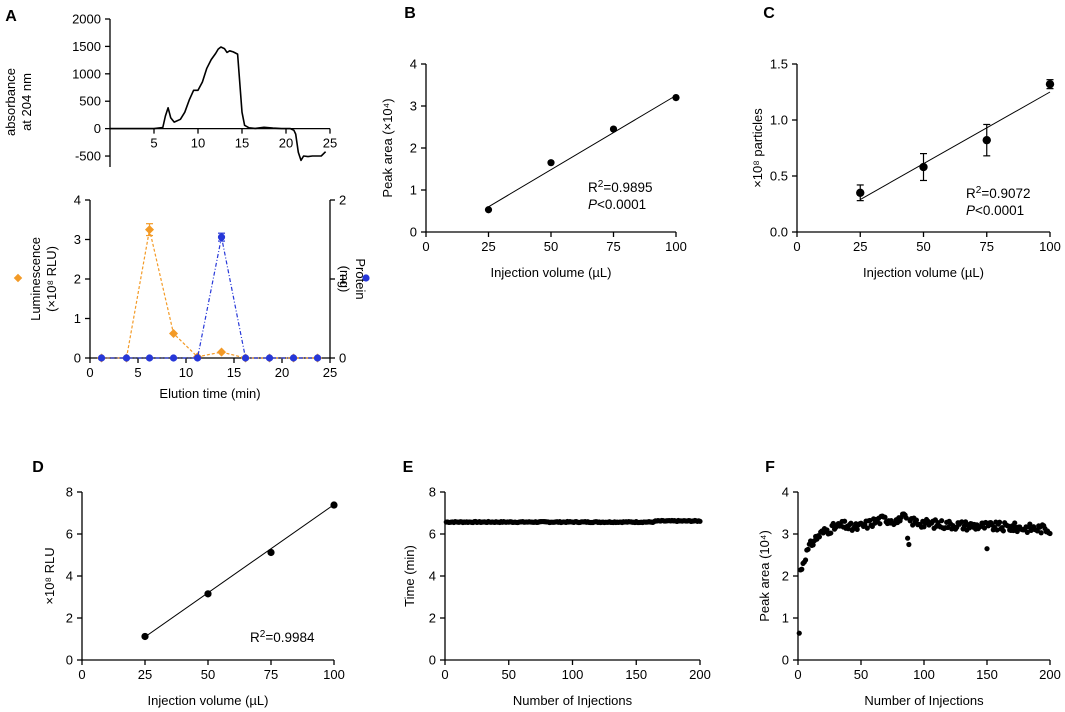 Image resolution: width=1065 pixels, height=712 pixels. What do you see at coordinates (923, 272) in the screenshot?
I see `panel-c-xlabel: Injection volume (µL)` at bounding box center [923, 272].